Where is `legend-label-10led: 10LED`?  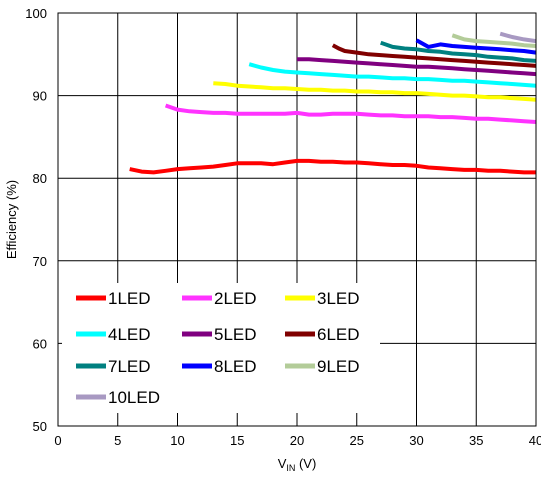
legend-label-10led: 10LED is located at coordinates (134, 397).